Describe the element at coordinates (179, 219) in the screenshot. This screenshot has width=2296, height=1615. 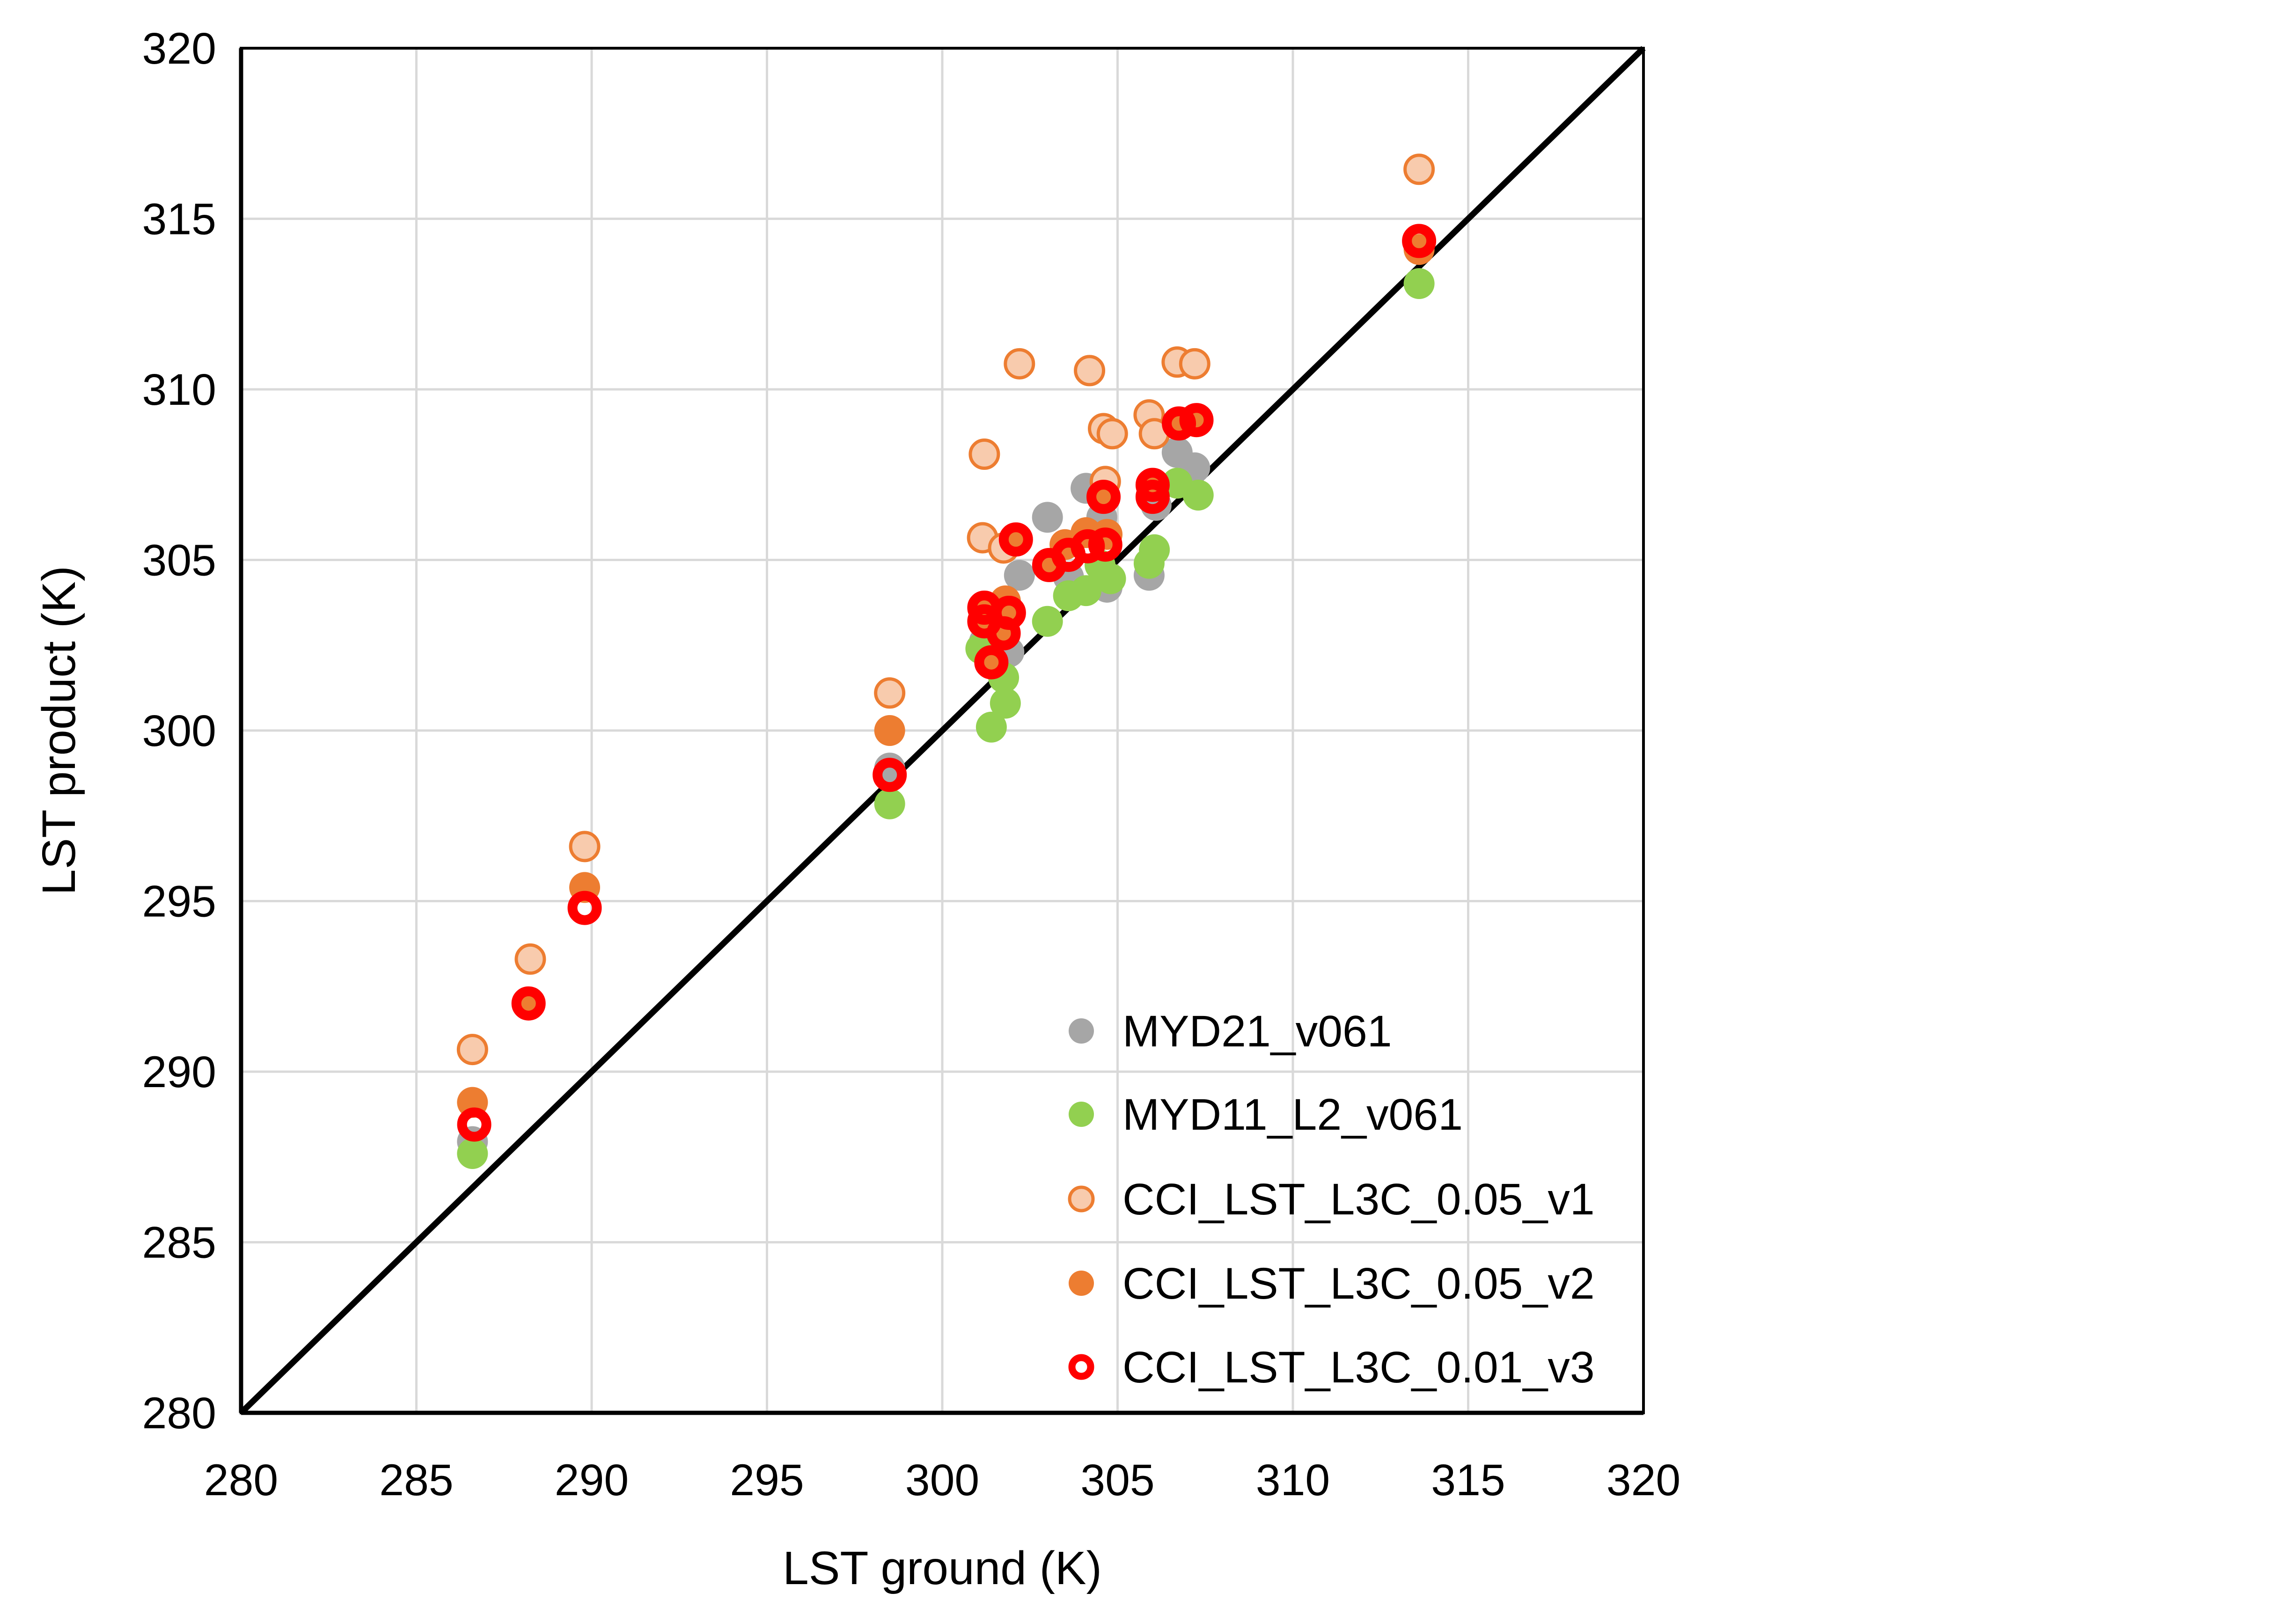
I see `y-tick-label: 315` at that location.